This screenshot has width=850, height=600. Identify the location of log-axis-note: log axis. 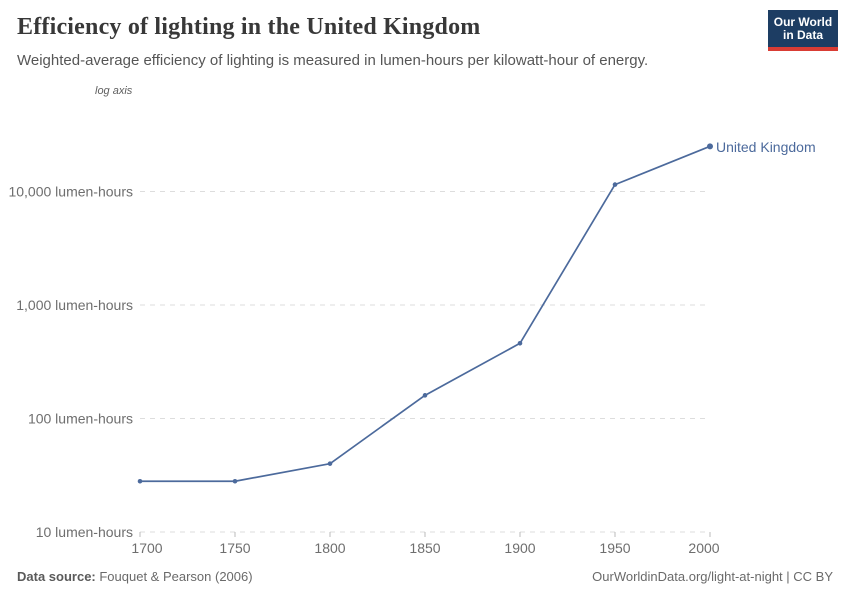
(114, 91).